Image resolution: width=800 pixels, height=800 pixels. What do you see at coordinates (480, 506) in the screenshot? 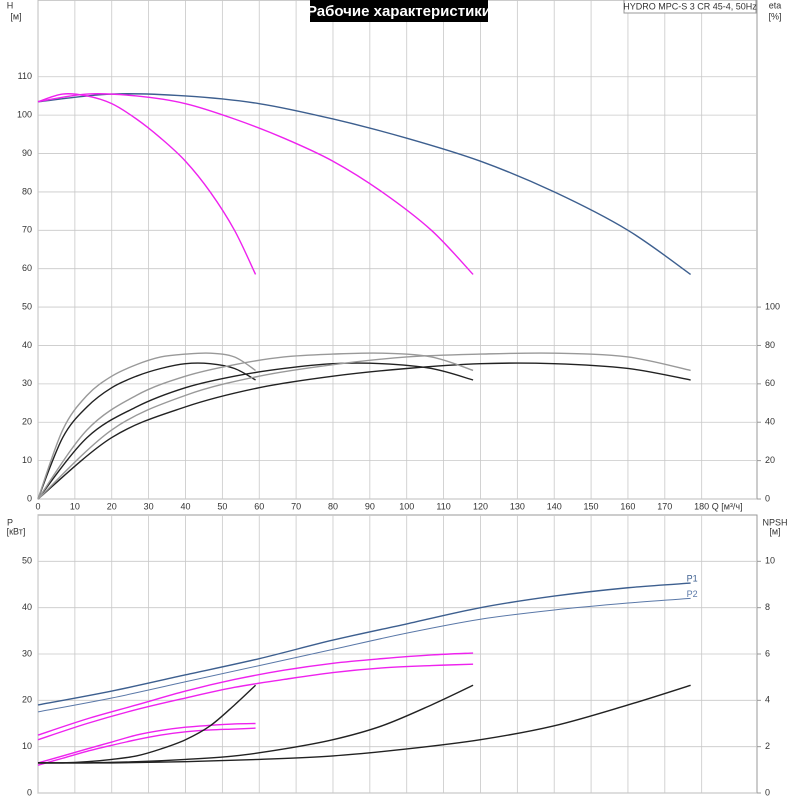
I see `x-tick-label: 120` at bounding box center [480, 506].